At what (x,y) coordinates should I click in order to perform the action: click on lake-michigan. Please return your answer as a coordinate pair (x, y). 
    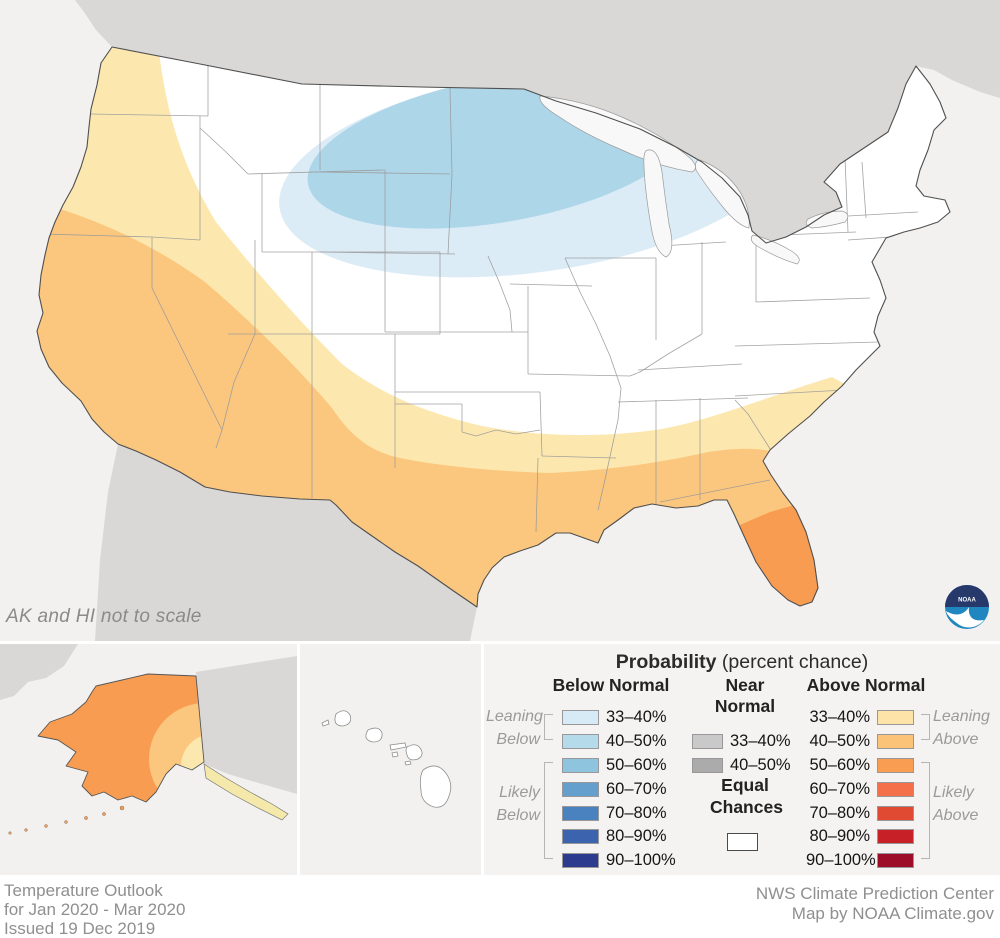
    Looking at the image, I should click on (658, 203).